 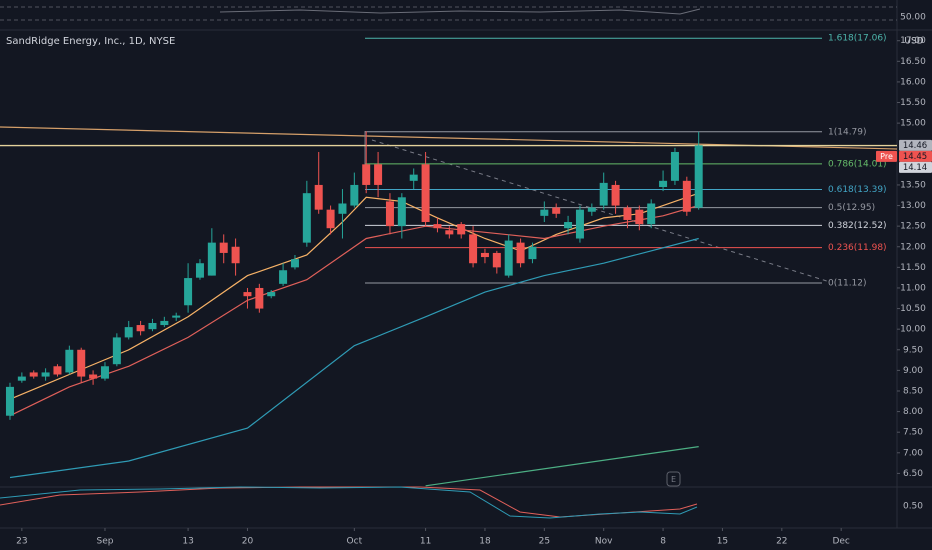 What do you see at coordinates (913, 507) in the screenshot?
I see `bottom-pane-tick-label: 0.50` at bounding box center [913, 507].